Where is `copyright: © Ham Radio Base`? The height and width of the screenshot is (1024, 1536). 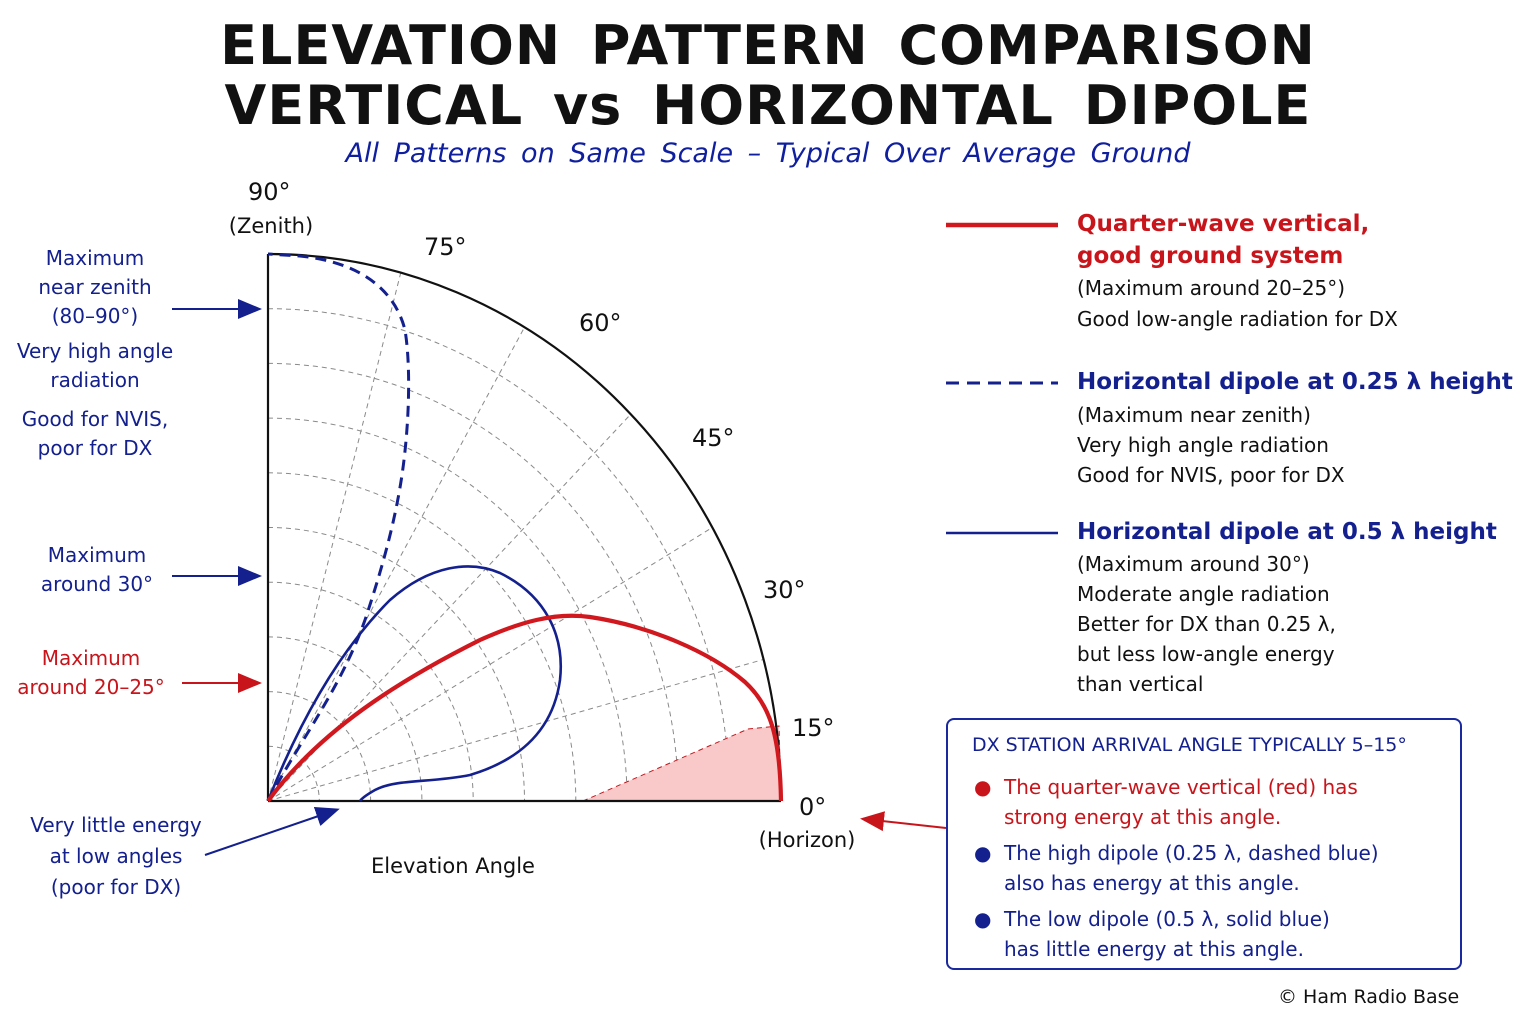 copyright: © Ham Radio Base is located at coordinates (1369, 997).